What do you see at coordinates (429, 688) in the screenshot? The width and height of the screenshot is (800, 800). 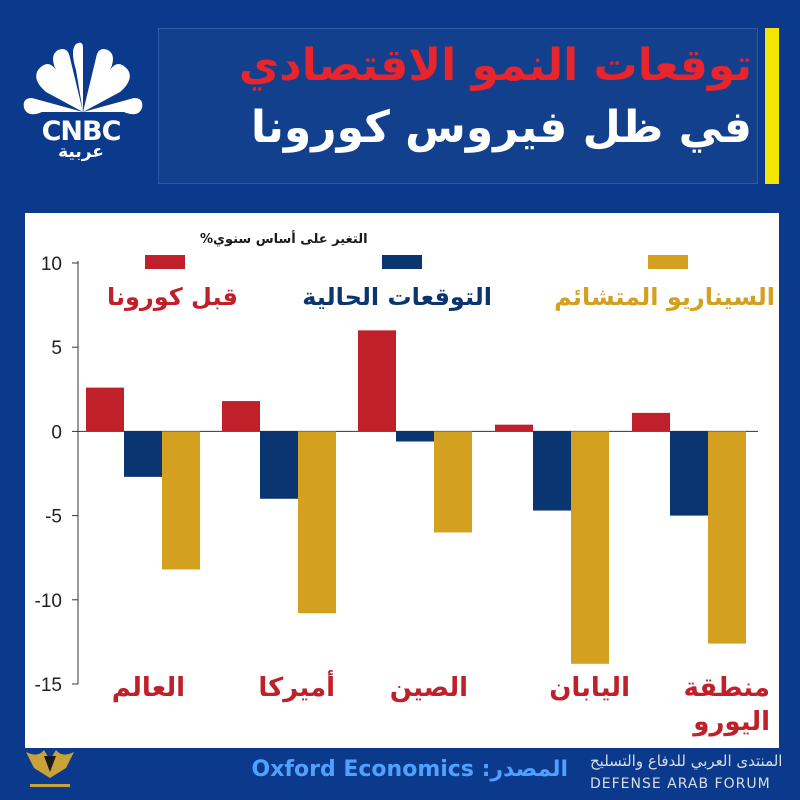 I see `category-label-3: الصين` at bounding box center [429, 688].